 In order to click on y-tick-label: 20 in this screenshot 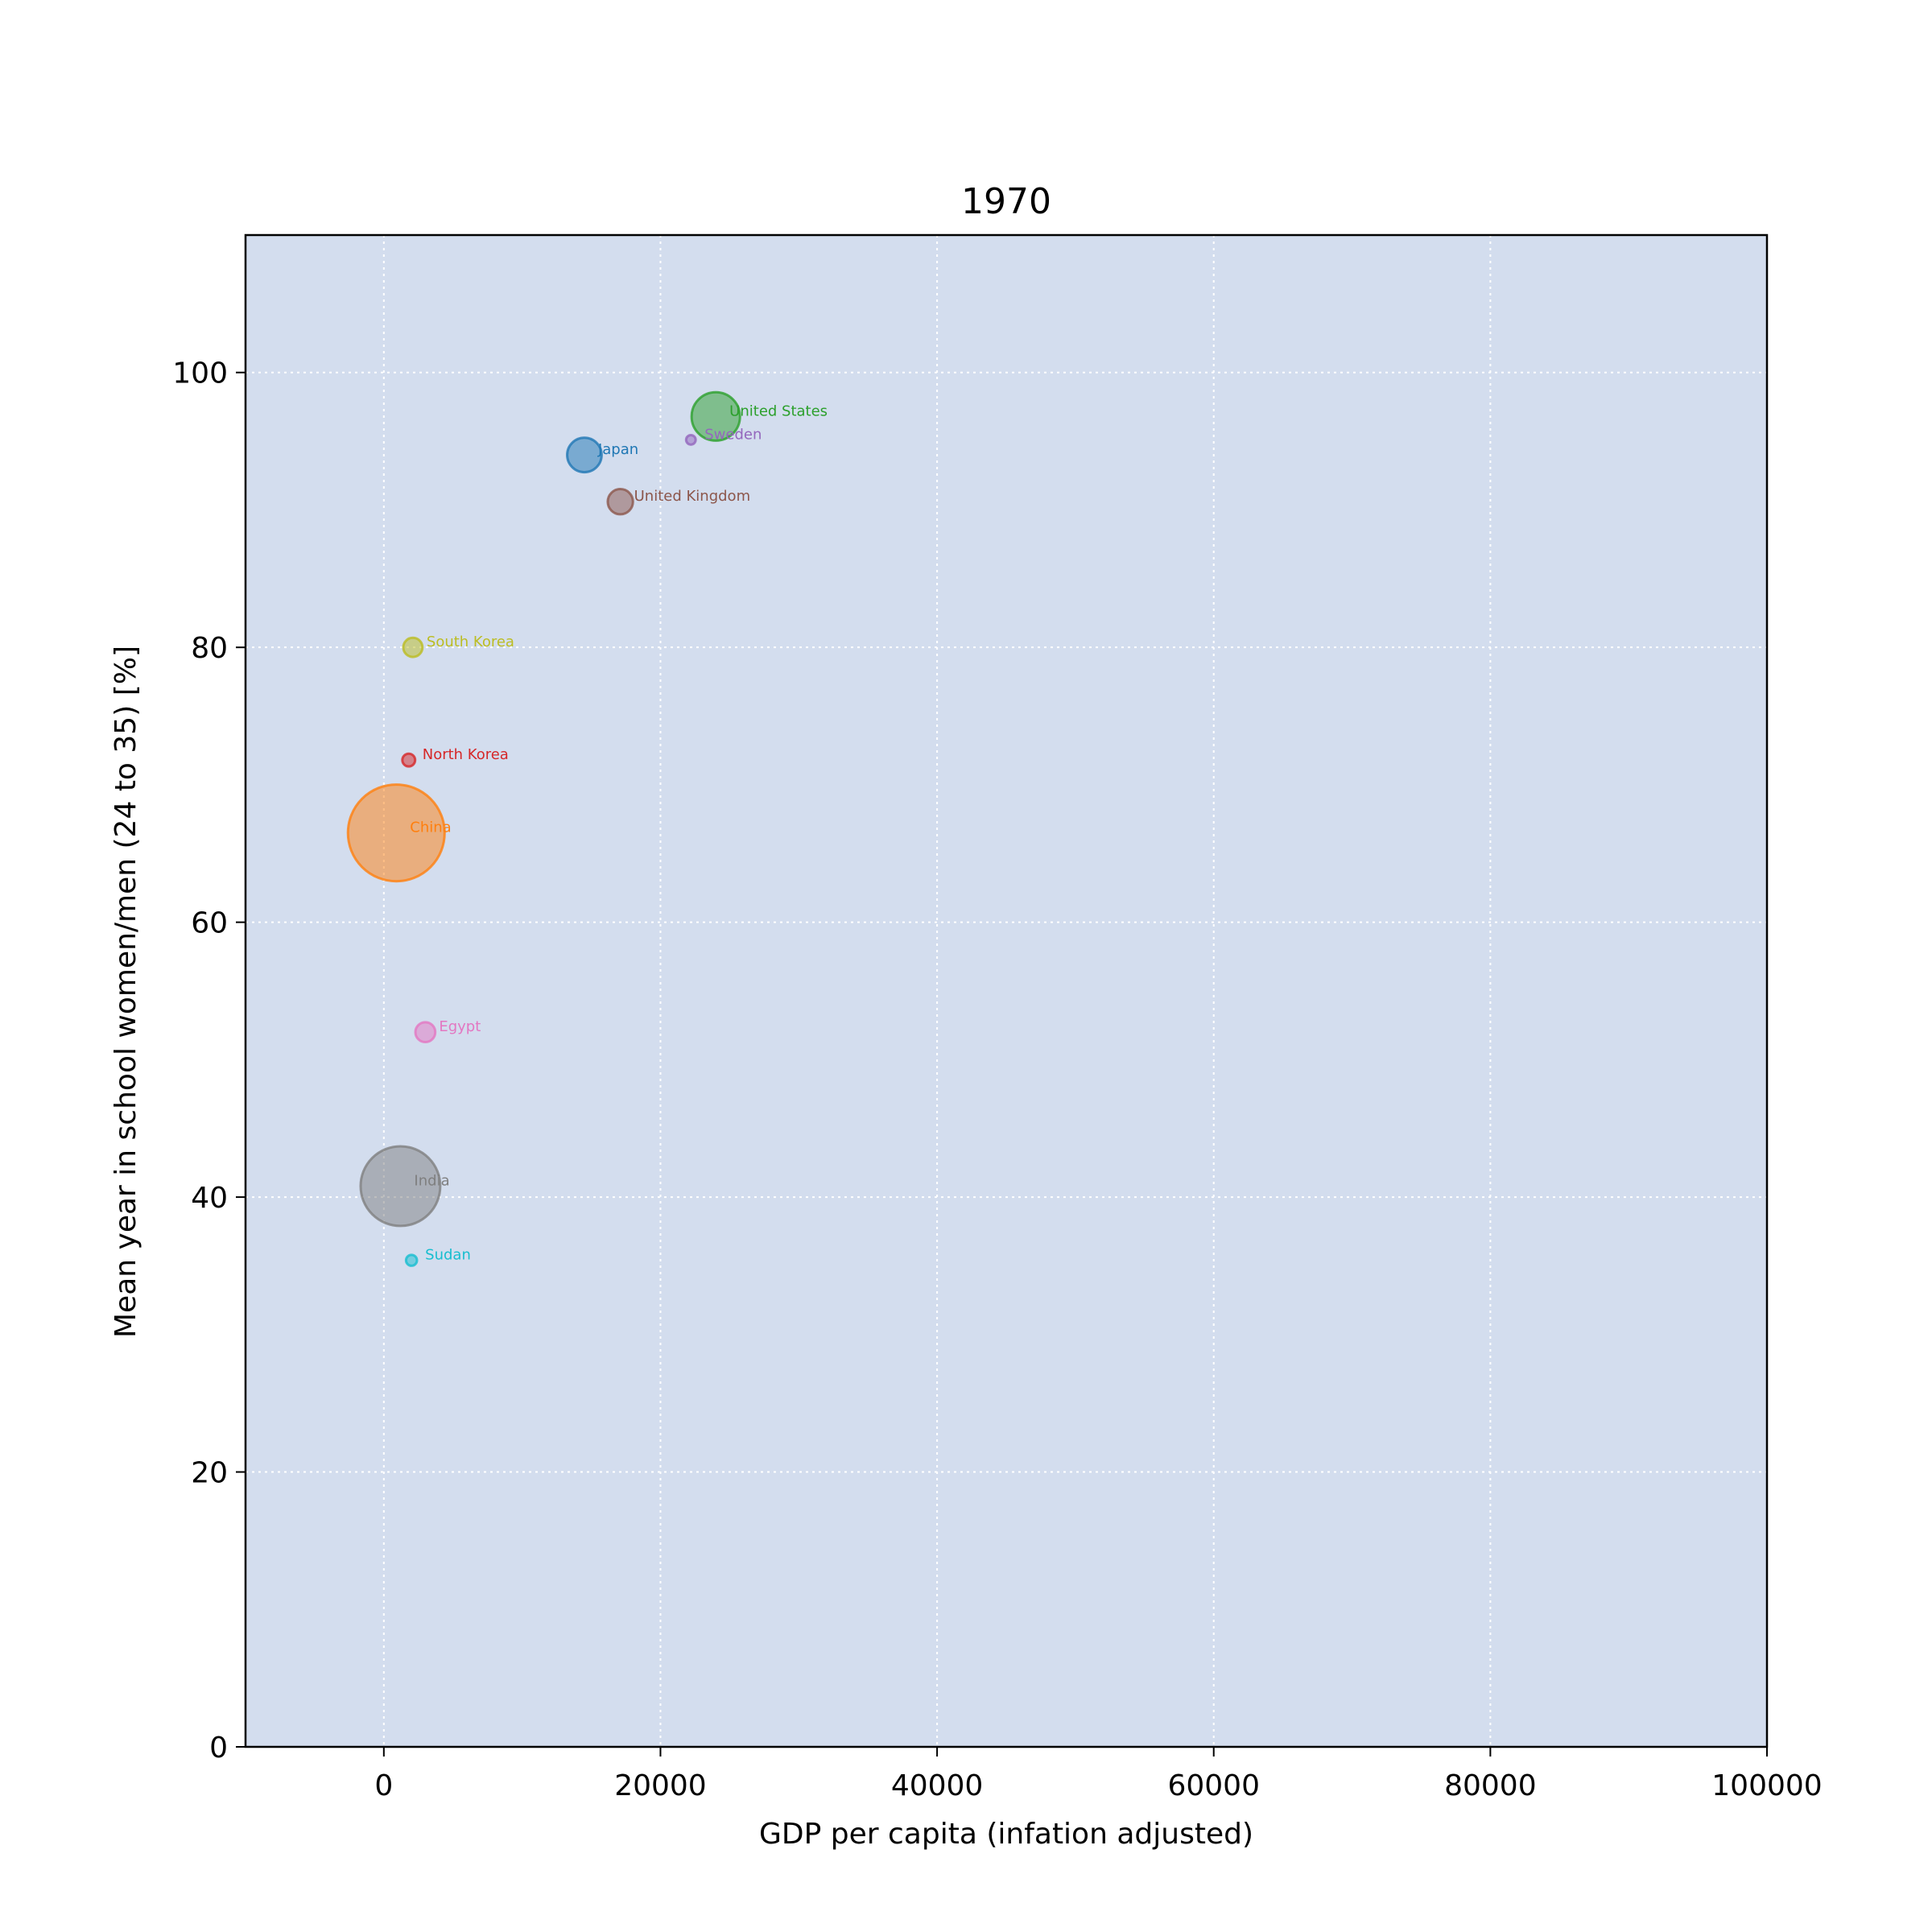, I will do `click(209, 1473)`.